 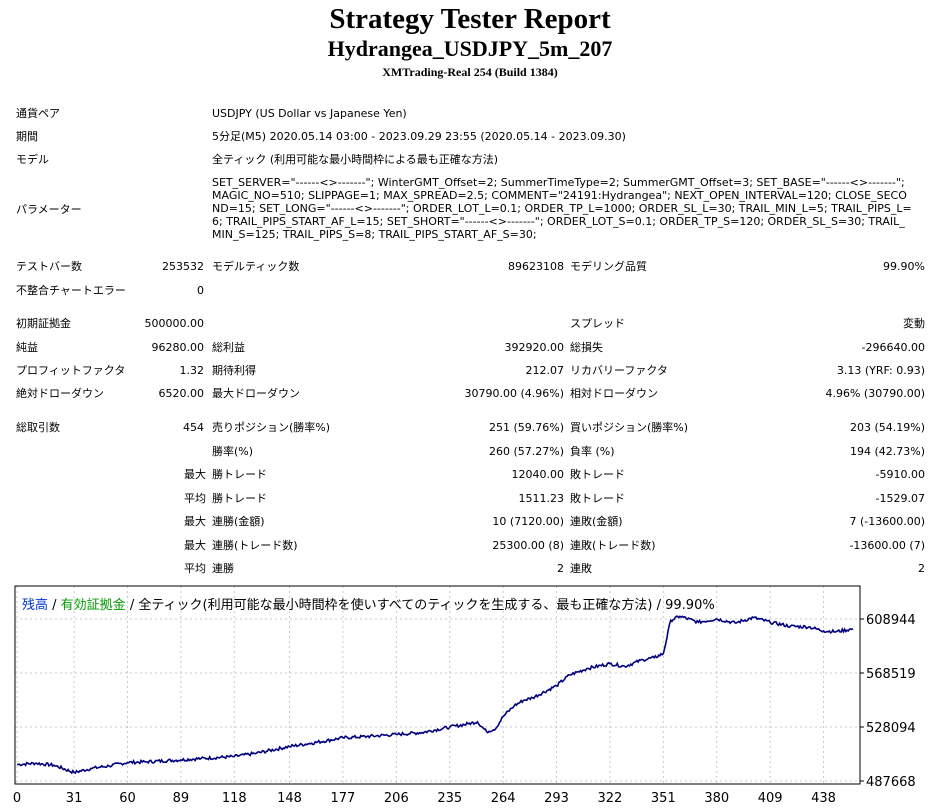 I want to click on avg-cons-win-label: 連勝, so click(x=223, y=568).